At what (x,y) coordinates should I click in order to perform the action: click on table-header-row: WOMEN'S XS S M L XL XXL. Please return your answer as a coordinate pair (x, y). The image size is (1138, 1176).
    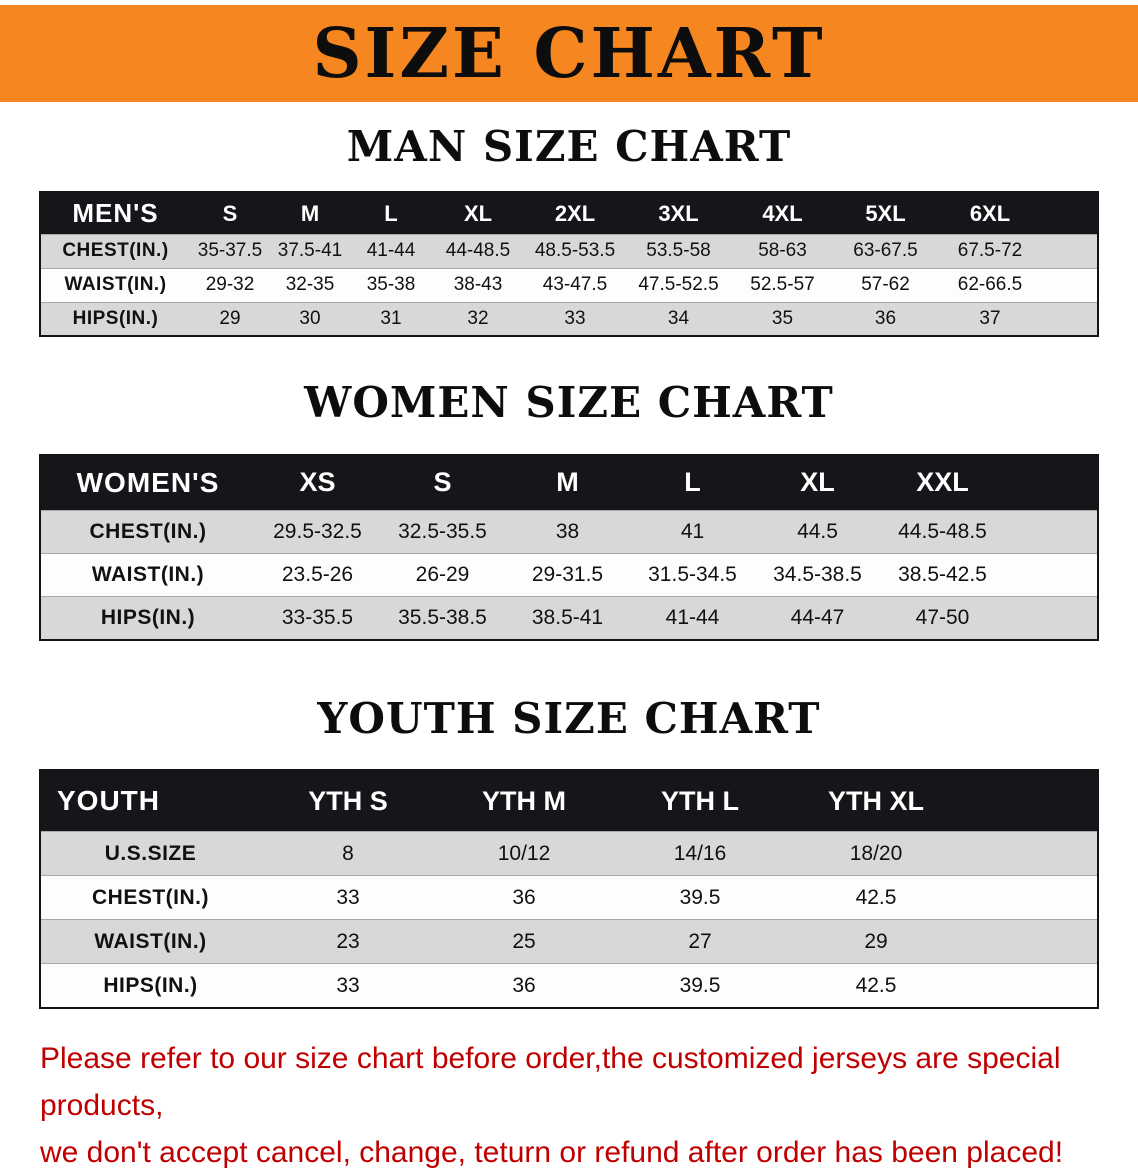
    Looking at the image, I should click on (569, 482).